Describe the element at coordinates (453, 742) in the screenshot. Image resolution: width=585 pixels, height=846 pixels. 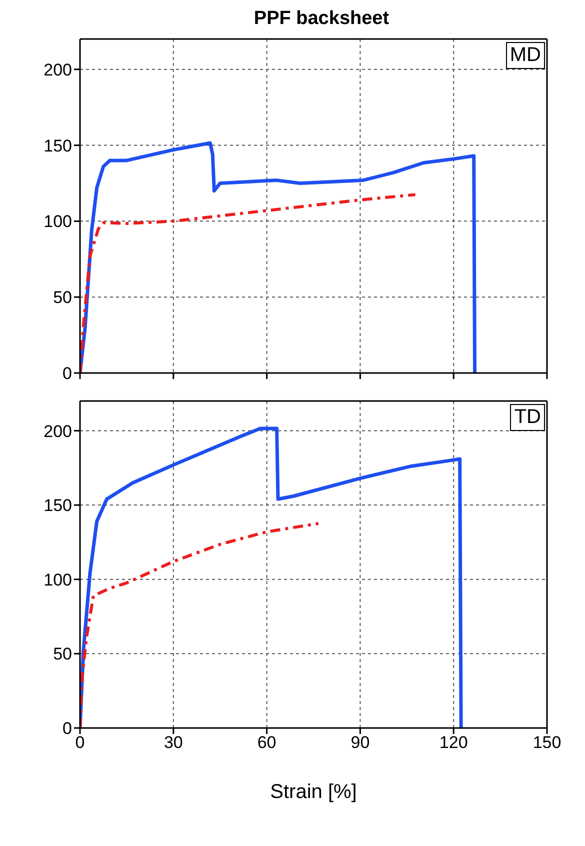
I see `x-tick-label: 120` at that location.